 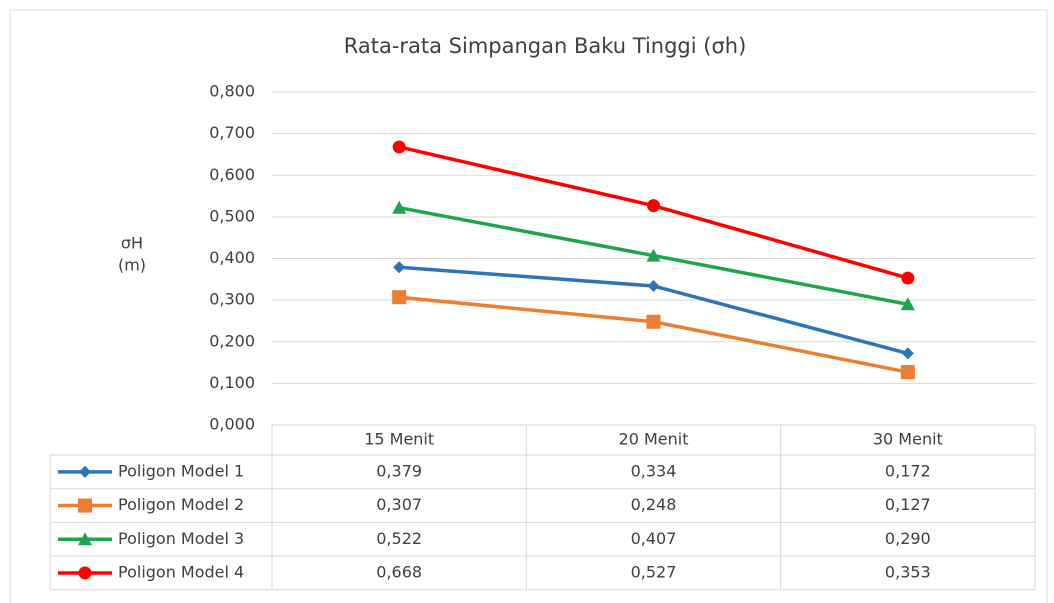 I want to click on table-value: 0,248, so click(x=654, y=504).